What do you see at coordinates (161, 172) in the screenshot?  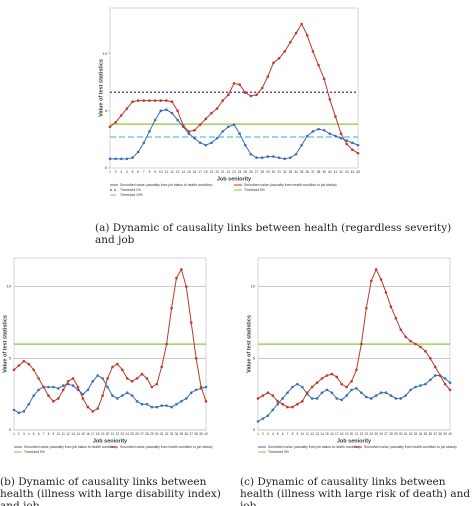 I see `x-tick-label: 10` at bounding box center [161, 172].